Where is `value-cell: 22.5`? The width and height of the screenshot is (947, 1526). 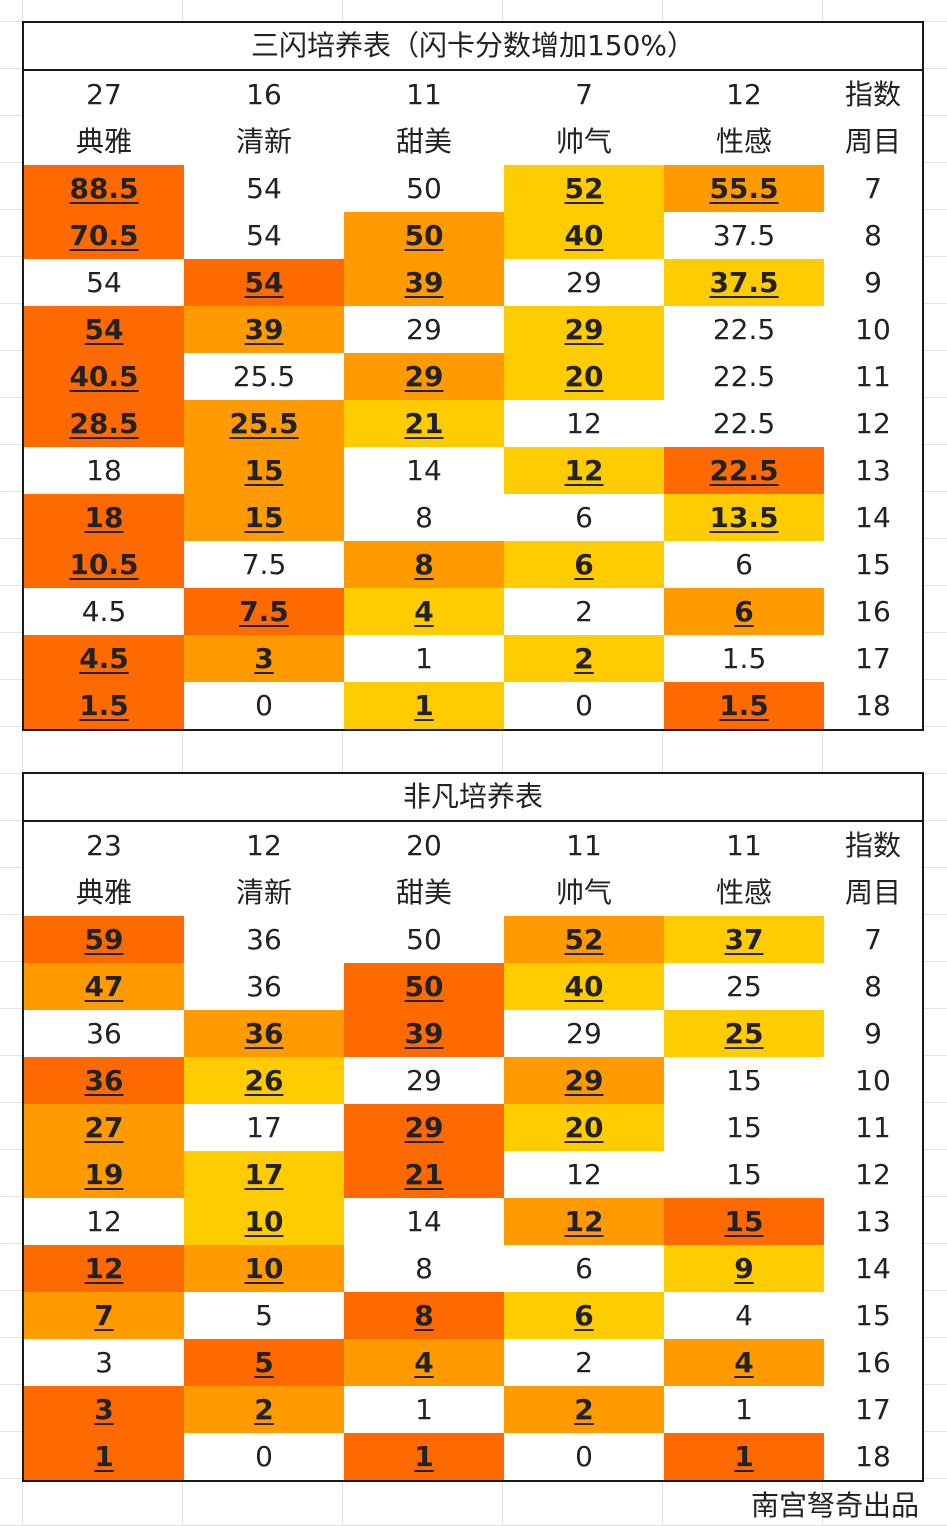
value-cell: 22.5 is located at coordinates (744, 423).